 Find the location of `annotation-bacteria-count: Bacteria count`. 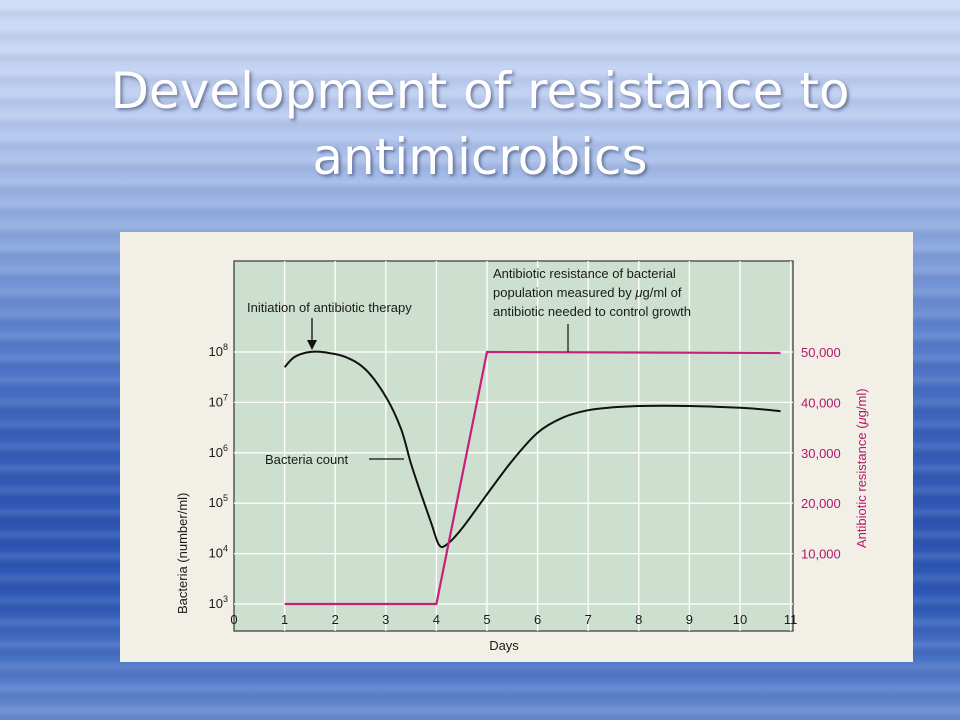

annotation-bacteria-count: Bacteria count is located at coordinates (306, 459).